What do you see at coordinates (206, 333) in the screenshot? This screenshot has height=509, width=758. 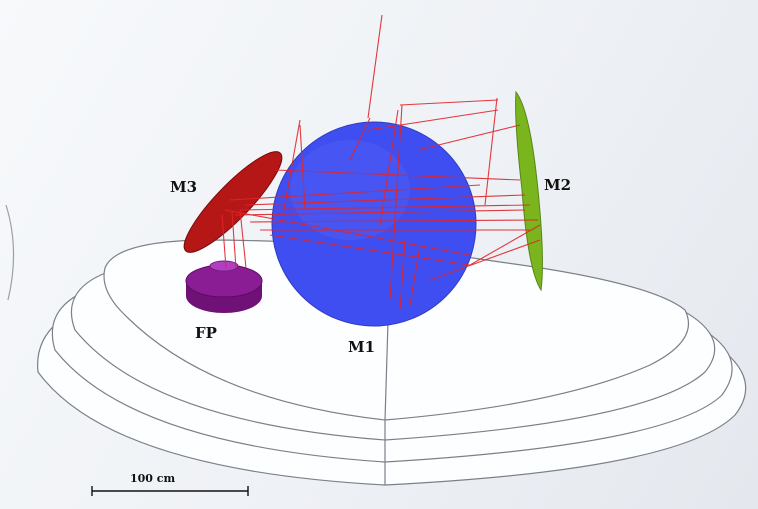 I see `fp-label: FP` at bounding box center [206, 333].